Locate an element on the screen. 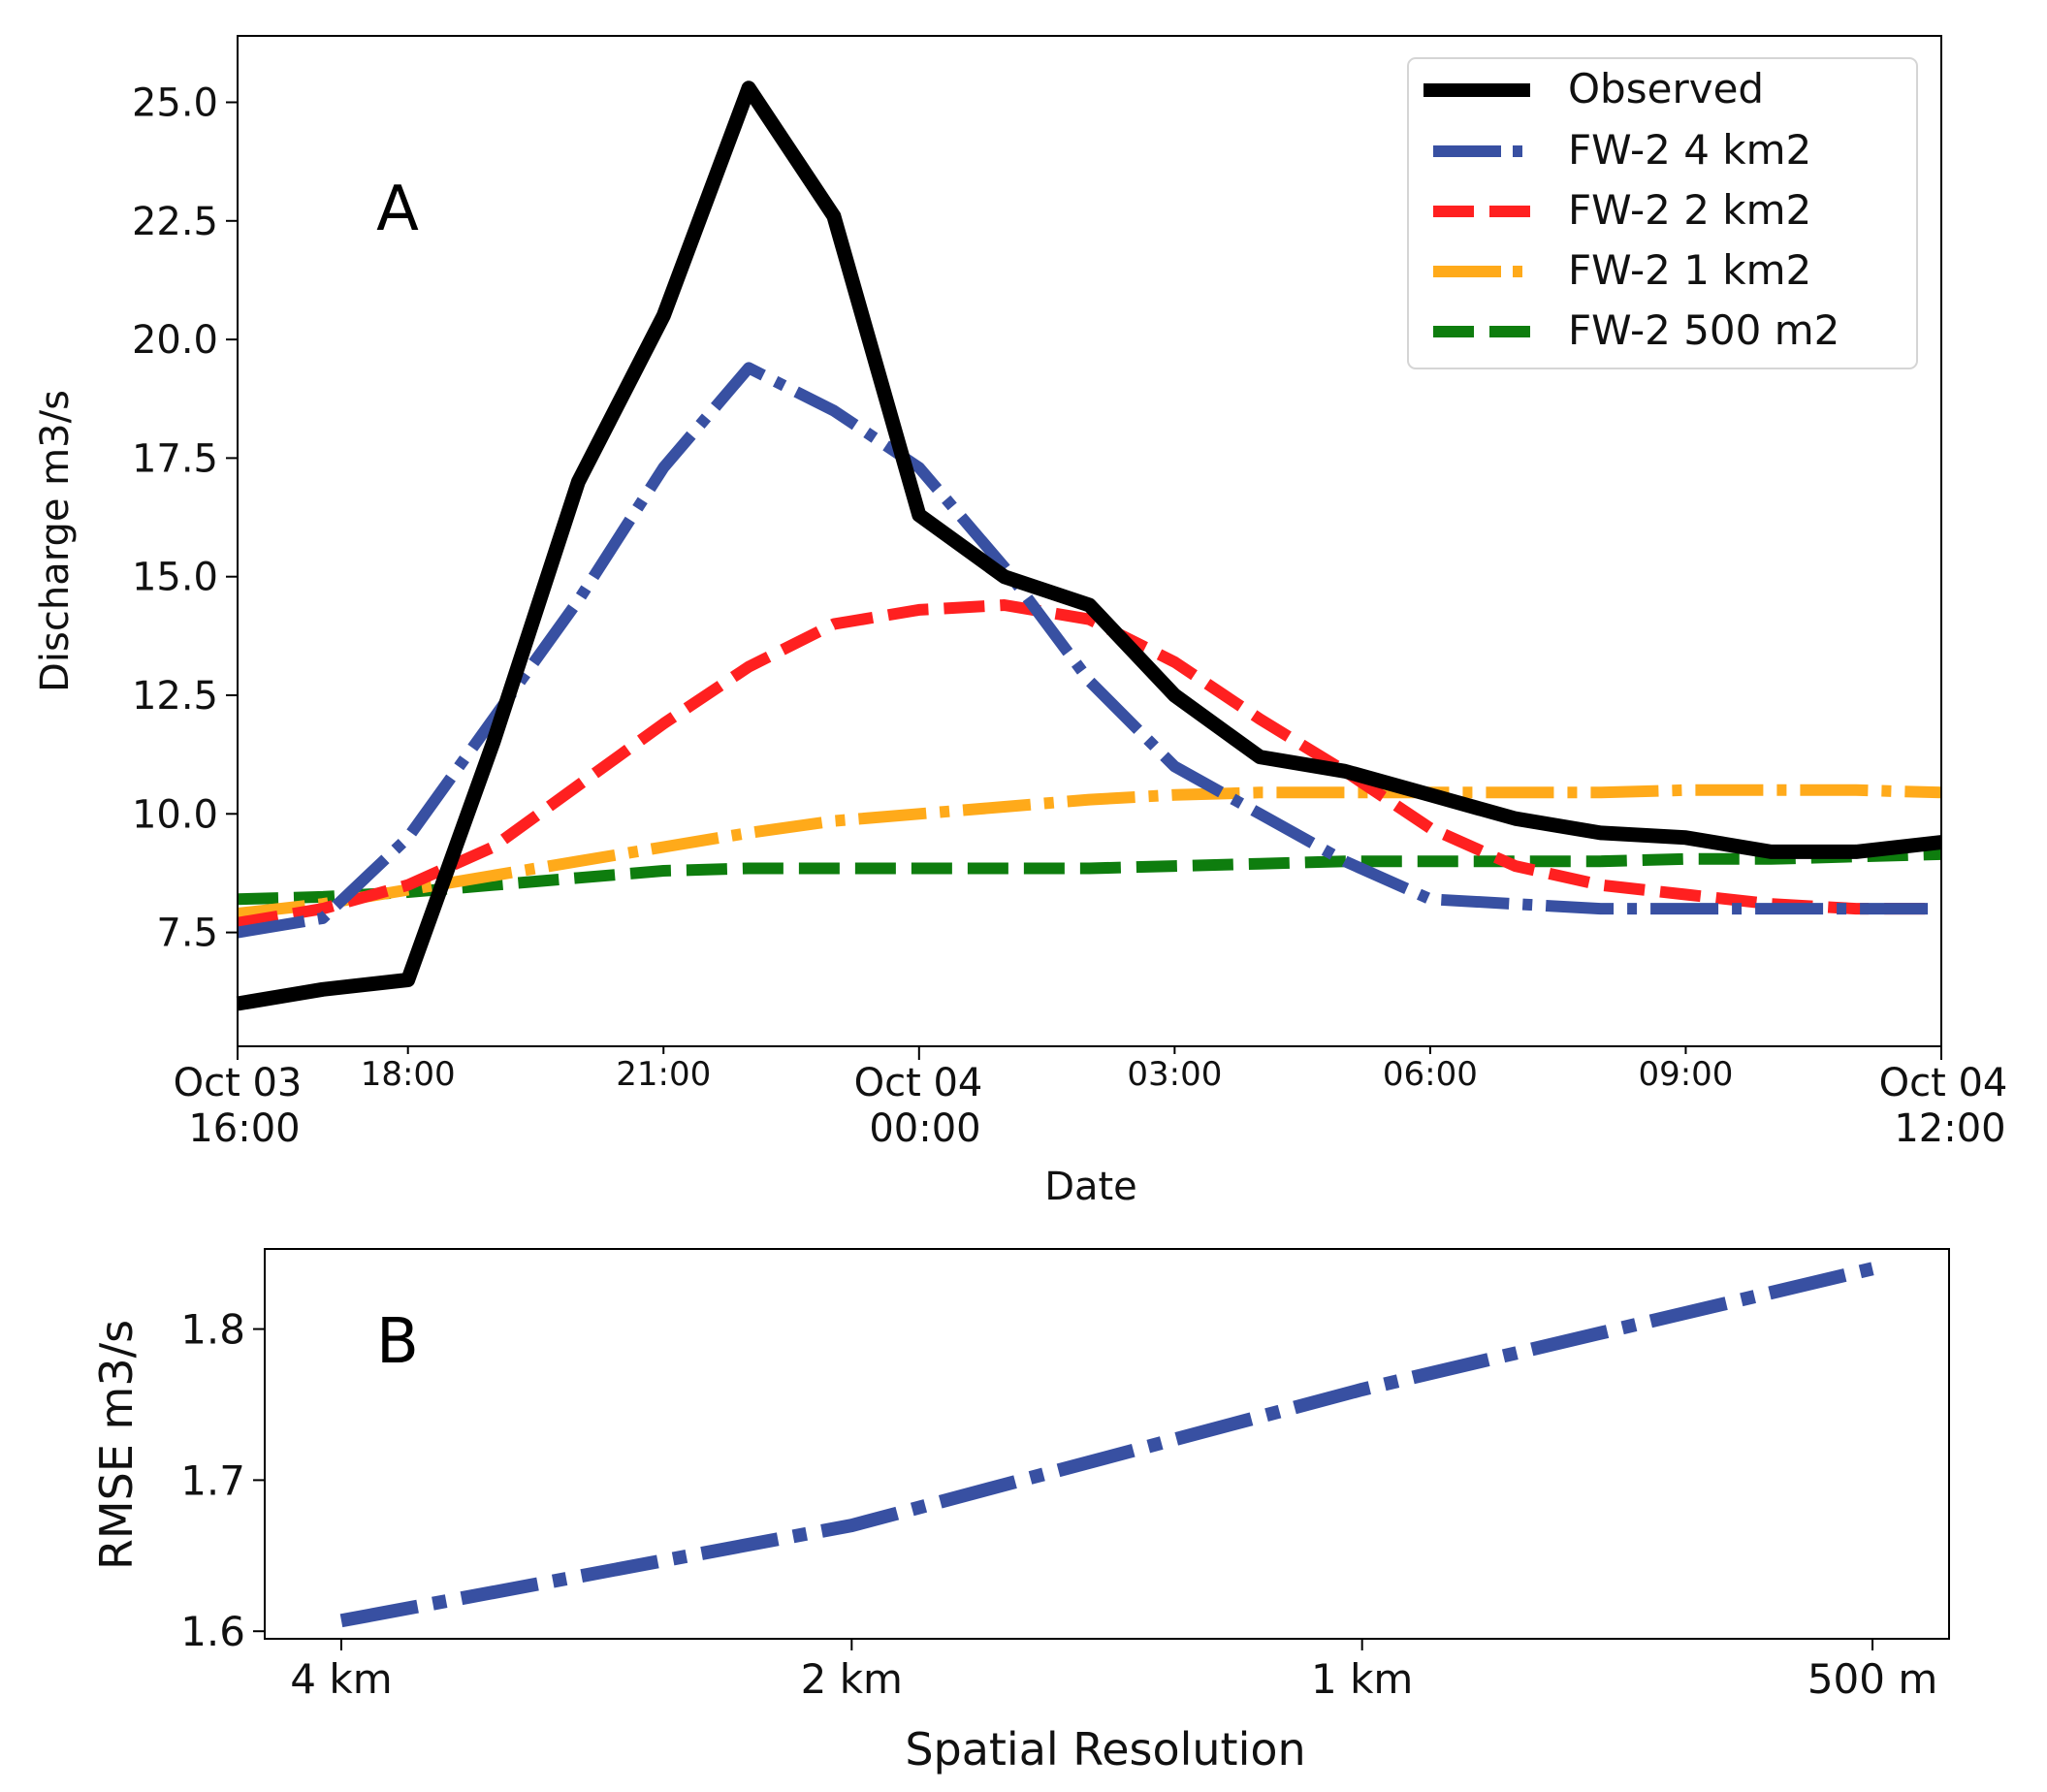  a-x-tick-label-03-00: 03:00 is located at coordinates (1174, 1074).